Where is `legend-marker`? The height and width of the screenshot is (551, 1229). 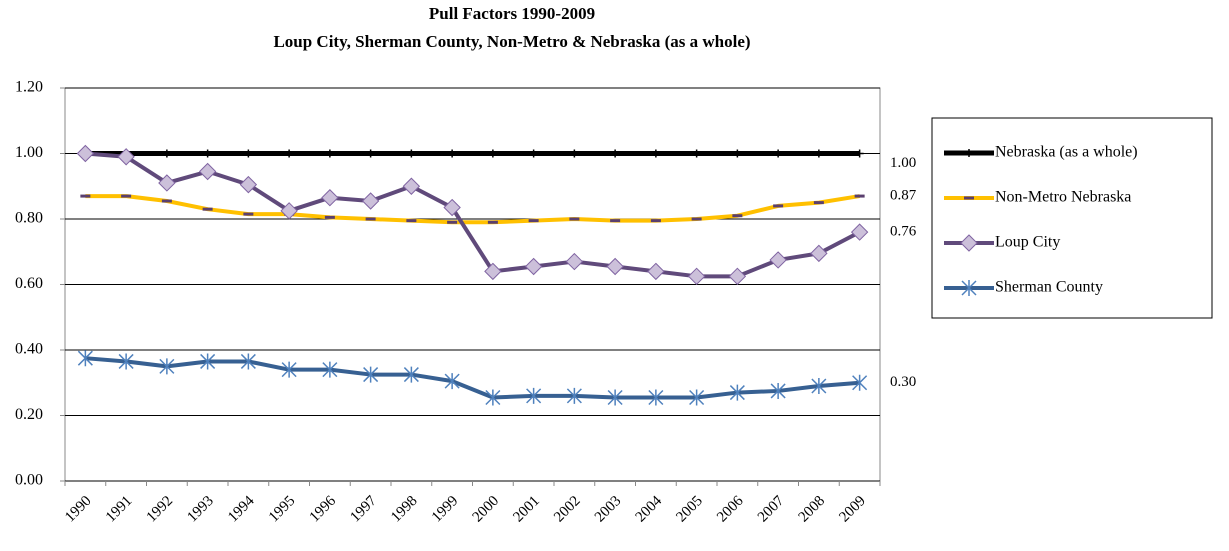 legend-marker is located at coordinates (969, 288).